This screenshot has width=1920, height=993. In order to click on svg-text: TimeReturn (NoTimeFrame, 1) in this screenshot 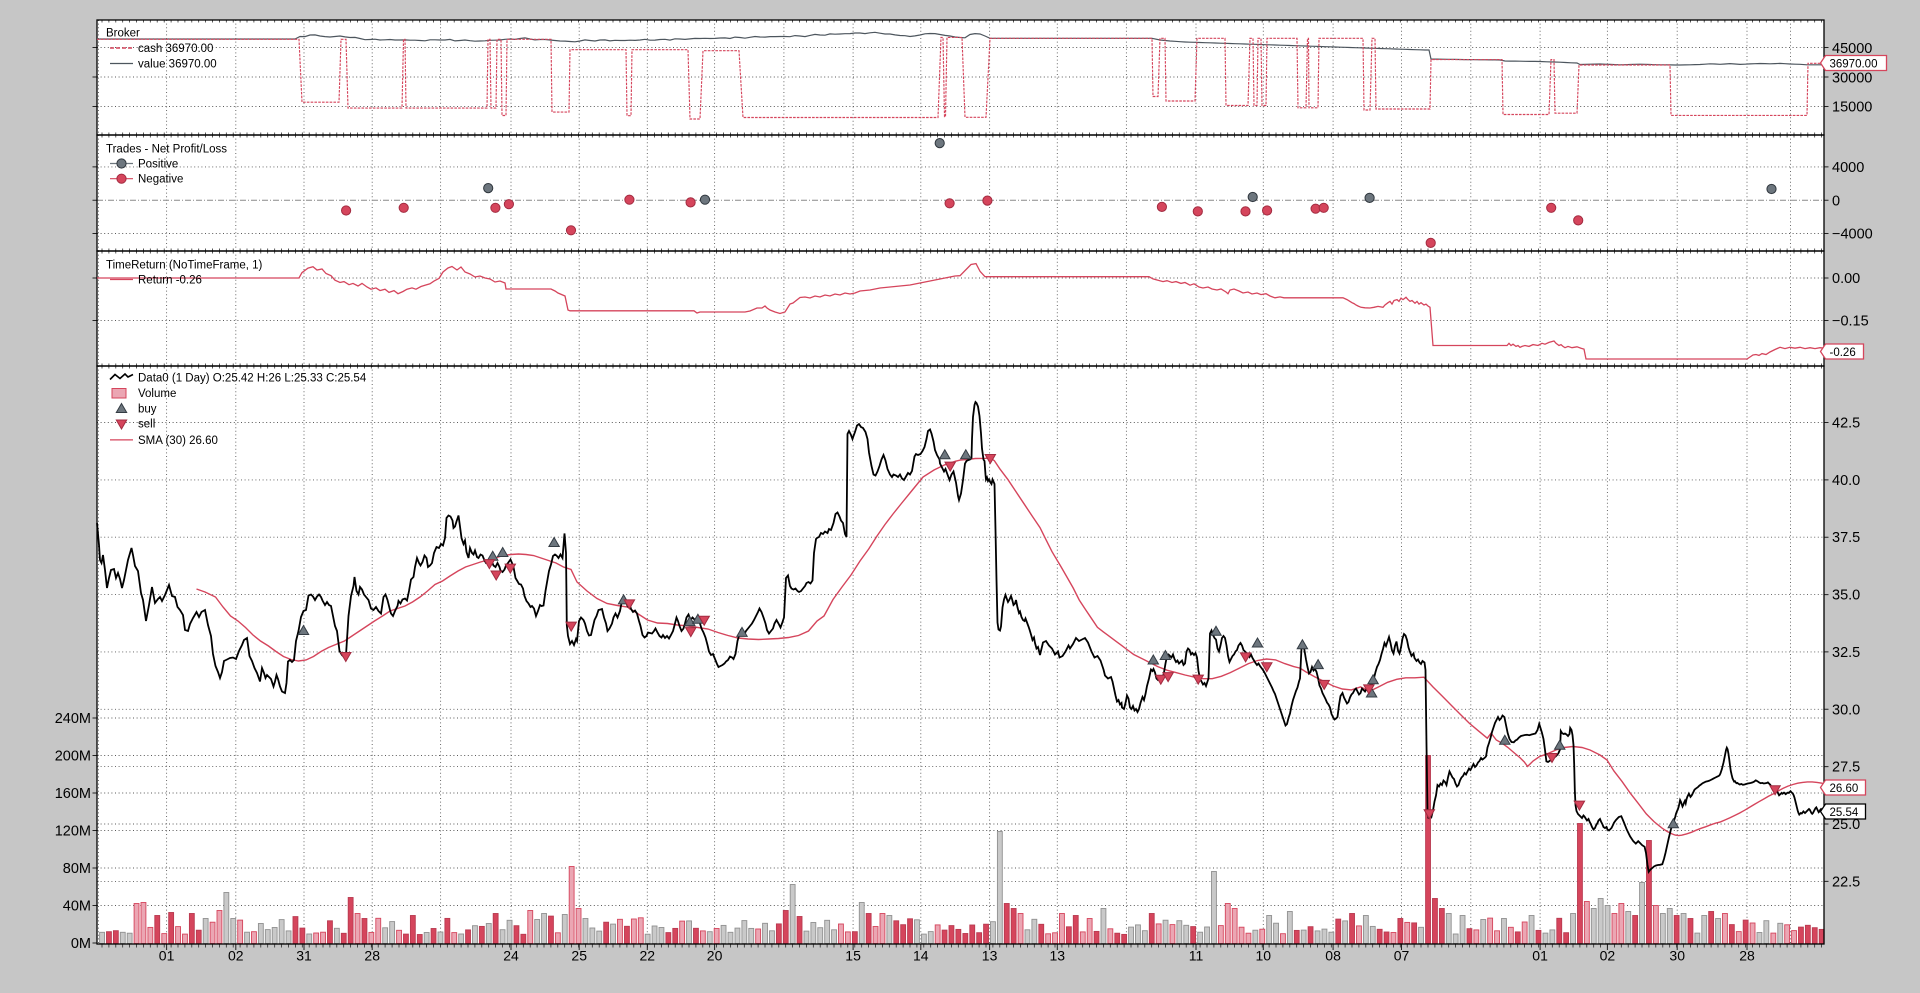, I will do `click(184, 266)`.